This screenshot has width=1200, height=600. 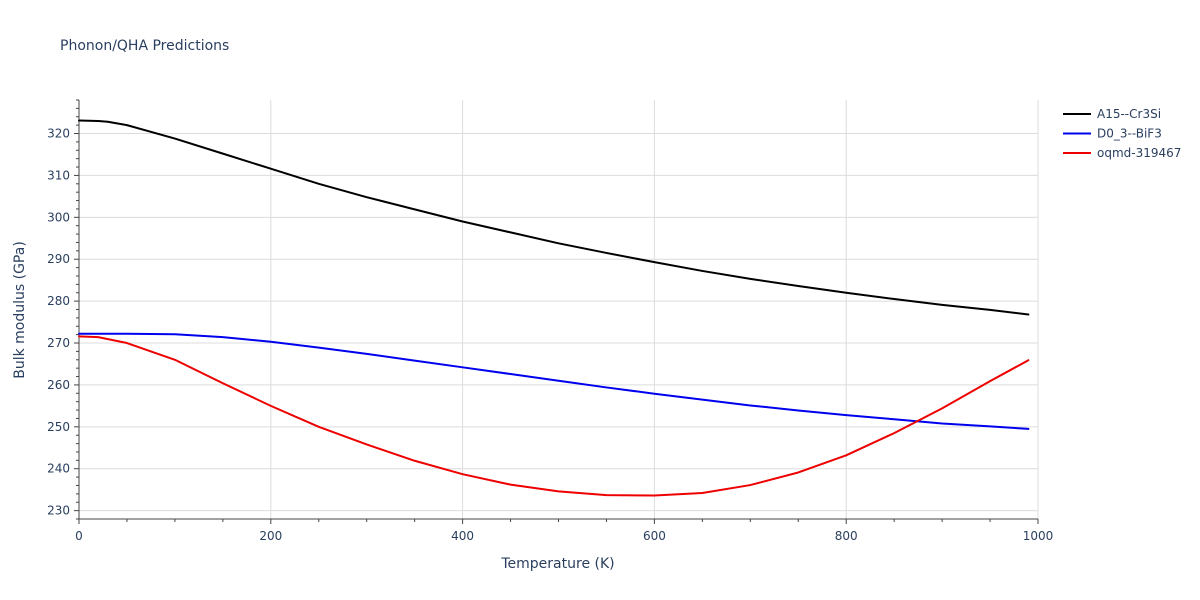 I want to click on legend-label-0: A15--Cr3Si, so click(x=1129, y=114).